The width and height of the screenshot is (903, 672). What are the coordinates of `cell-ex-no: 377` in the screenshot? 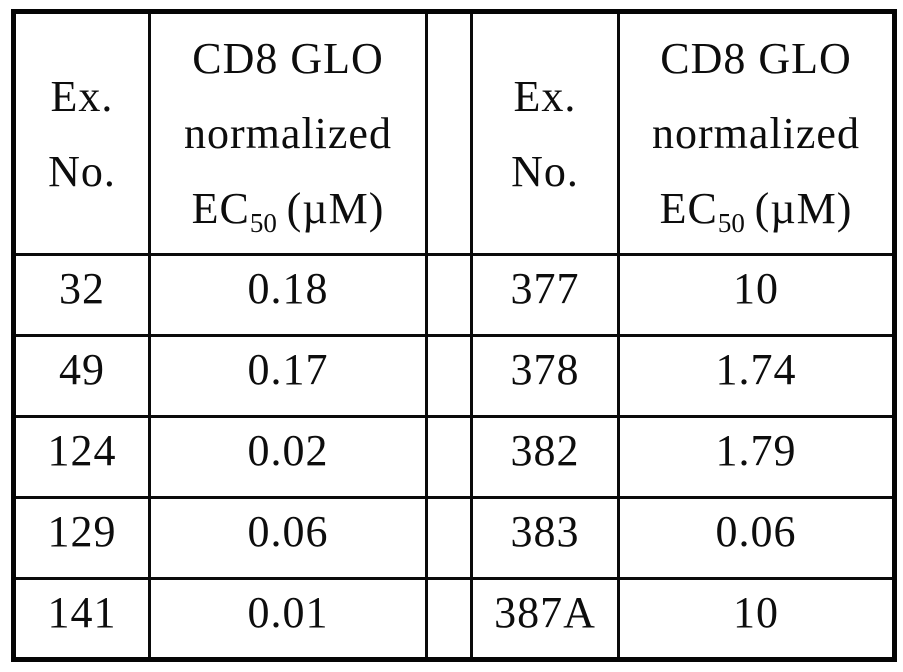 It's located at (545, 295).